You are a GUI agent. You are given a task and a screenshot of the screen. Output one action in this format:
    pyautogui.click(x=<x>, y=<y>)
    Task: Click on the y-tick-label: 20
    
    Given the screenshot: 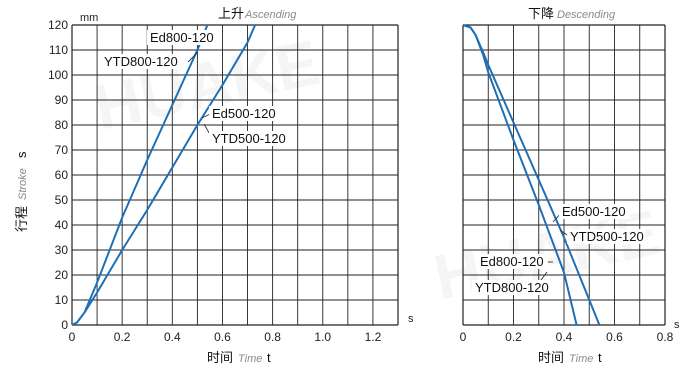 What is the action you would take?
    pyautogui.click(x=62, y=275)
    